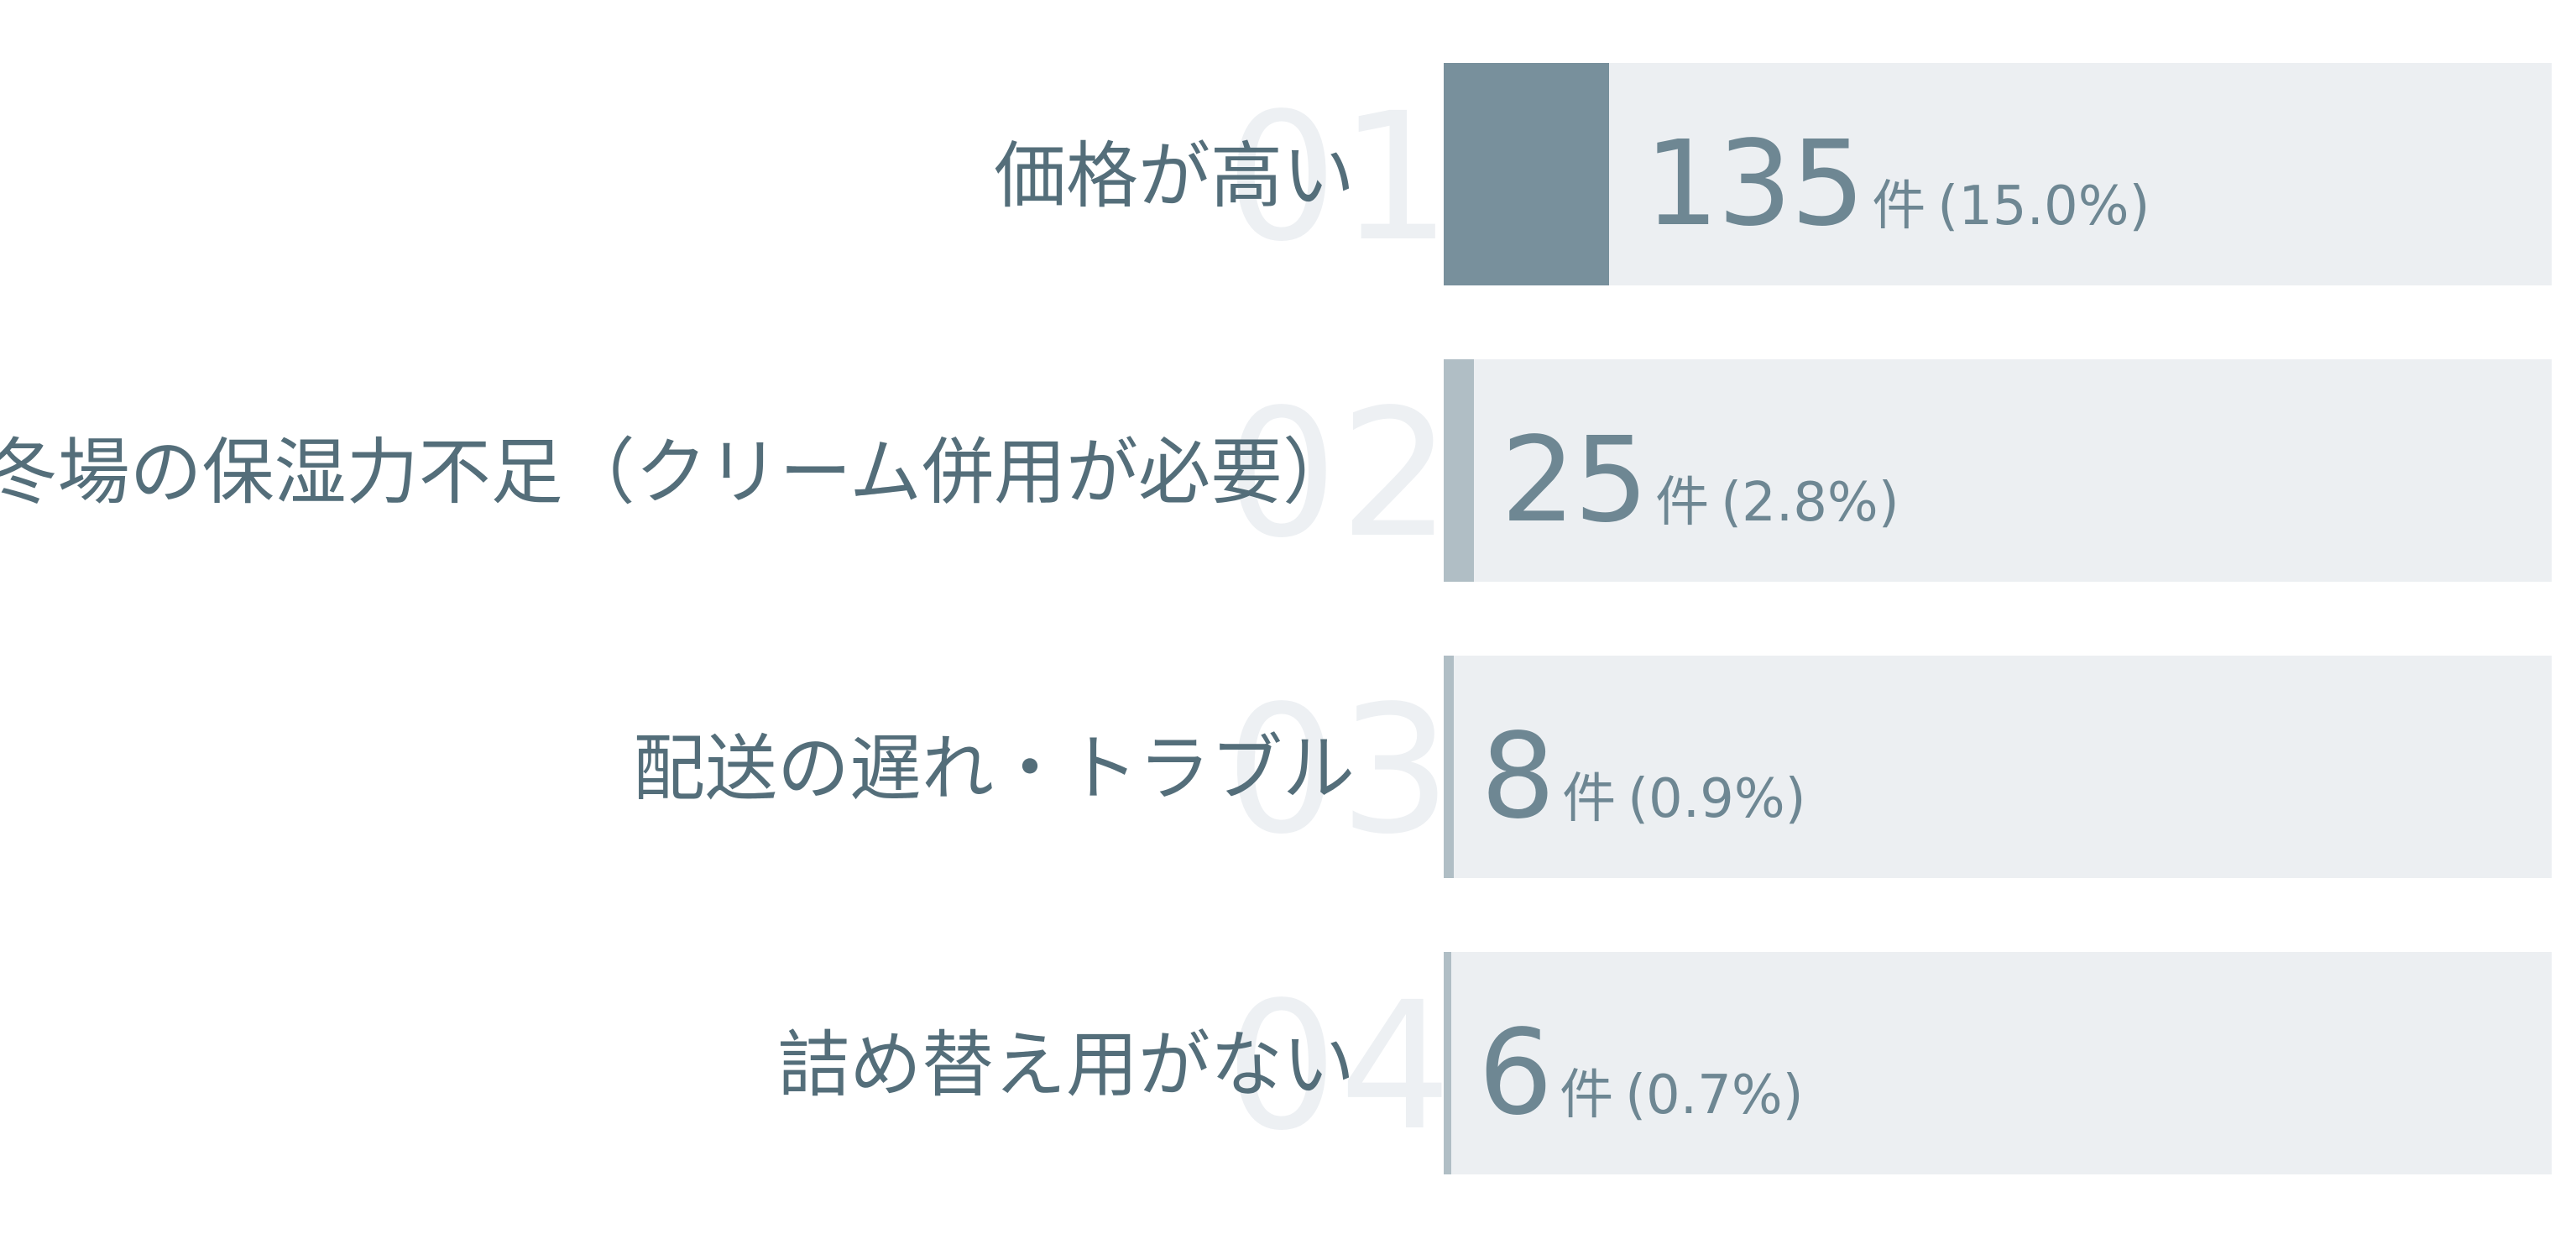 Image resolution: width=2576 pixels, height=1234 pixels. Describe the element at coordinates (1339, 770) in the screenshot. I see `rank-number: 03` at that location.